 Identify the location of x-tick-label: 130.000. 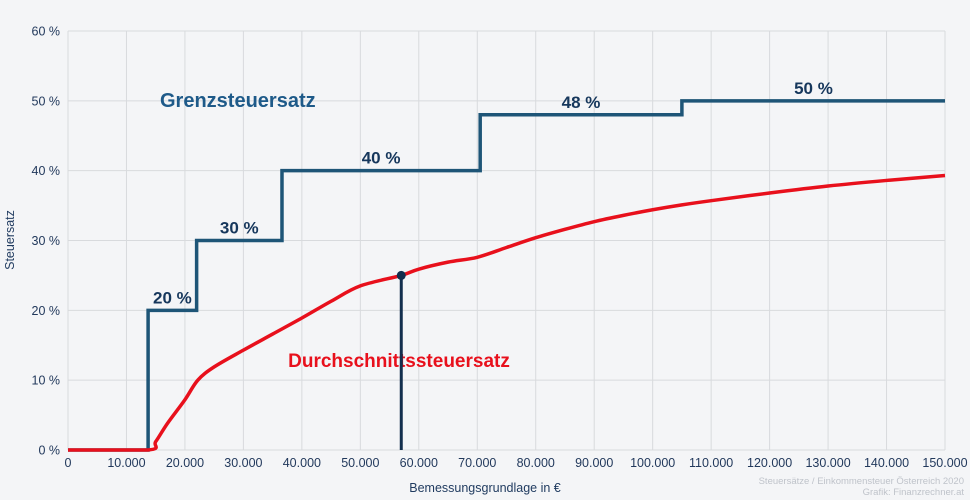
(827, 463).